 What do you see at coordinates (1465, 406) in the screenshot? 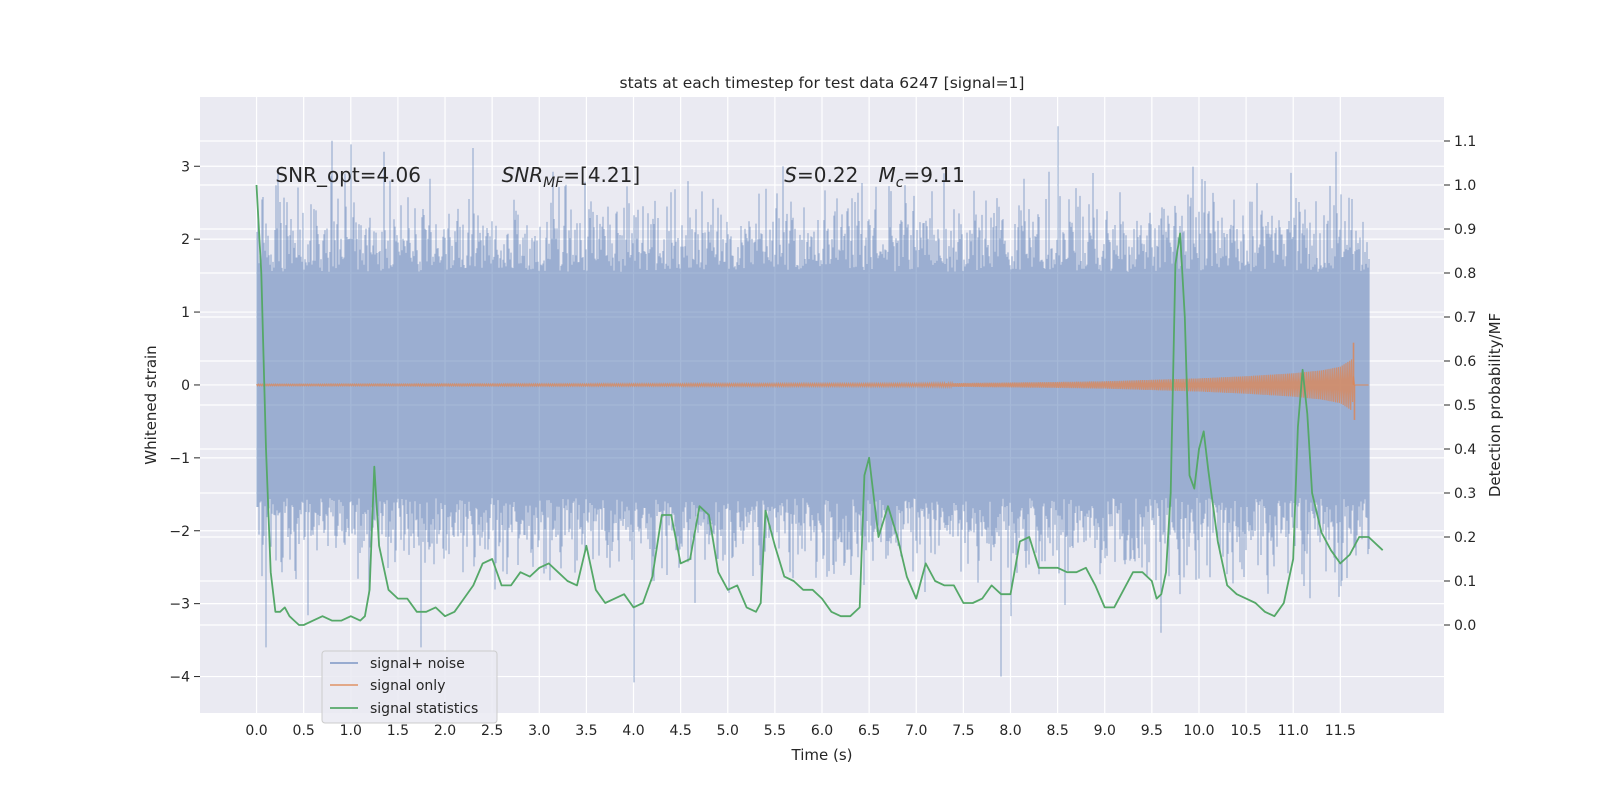
I see `y2-tick-label: 0.5` at bounding box center [1465, 406].